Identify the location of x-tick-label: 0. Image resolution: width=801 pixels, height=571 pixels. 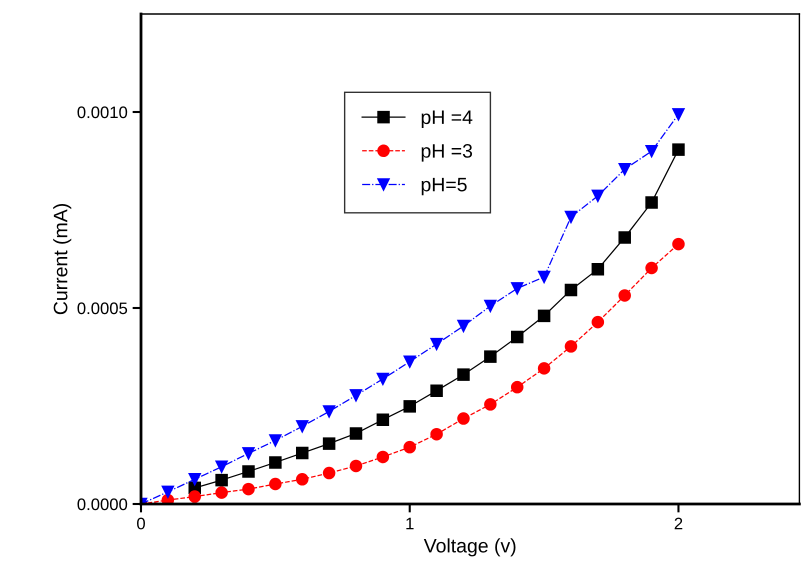
(141, 524).